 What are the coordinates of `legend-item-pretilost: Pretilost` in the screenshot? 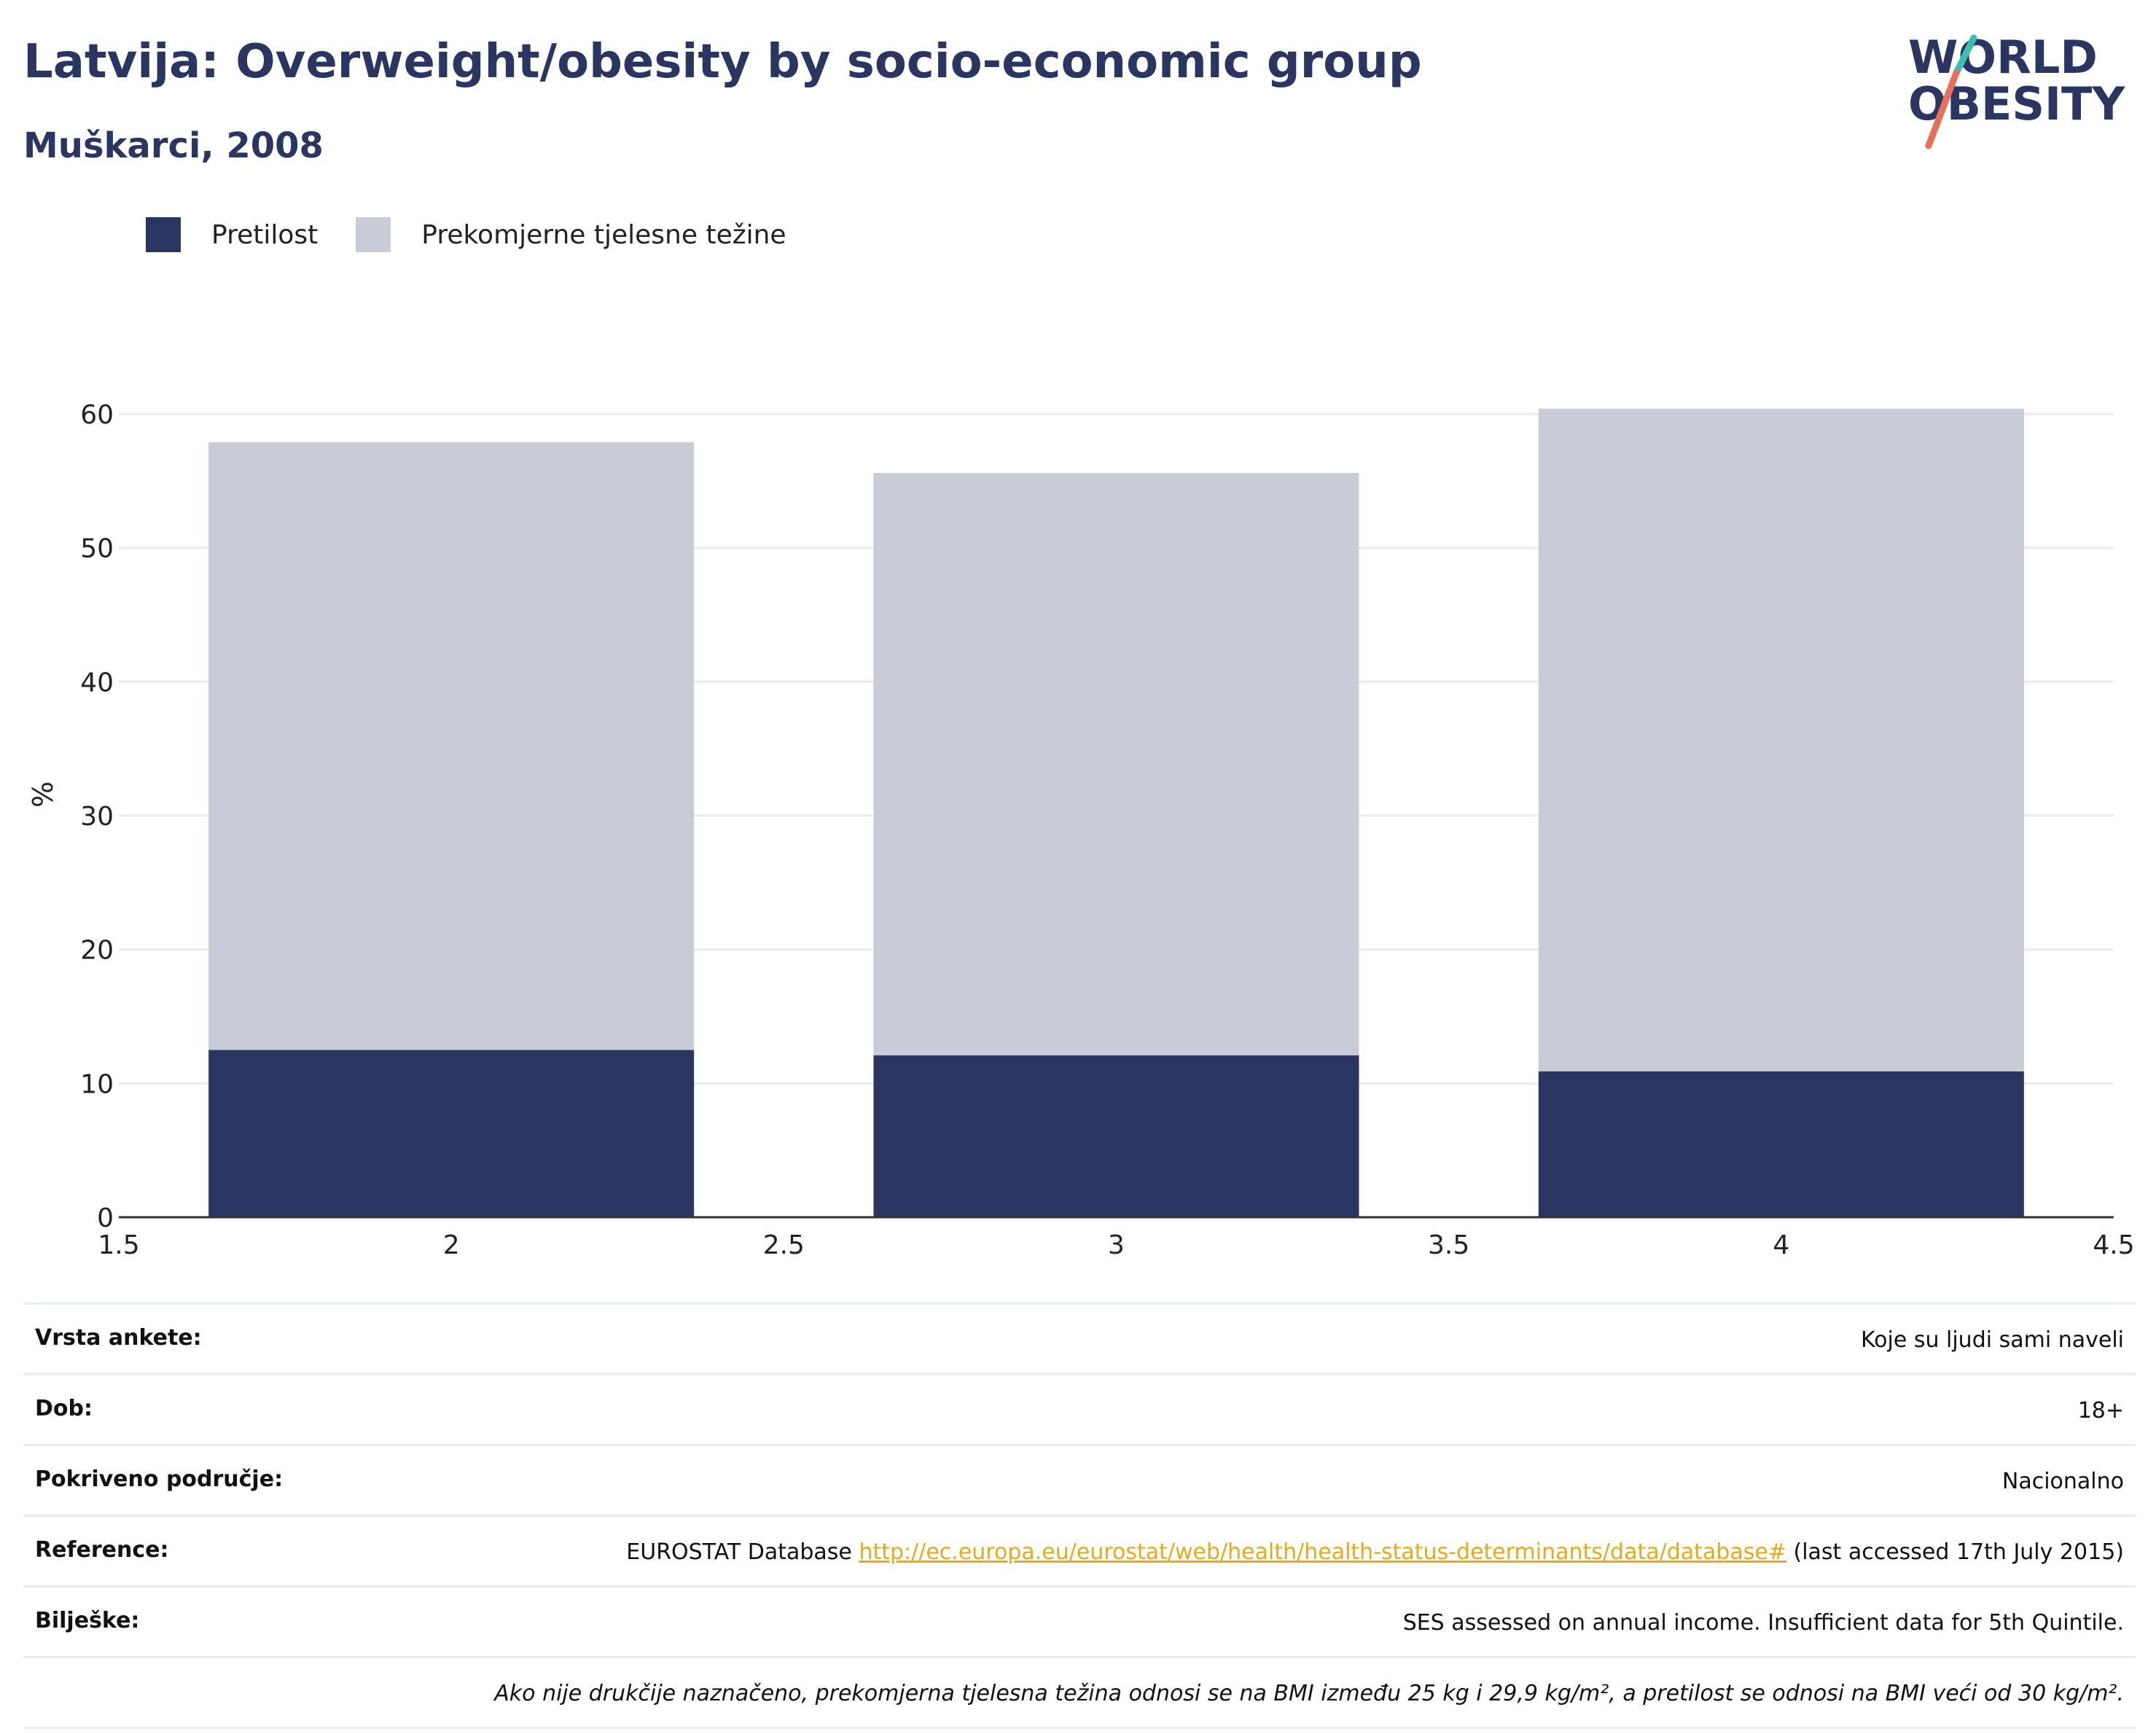 It's located at (232, 234).